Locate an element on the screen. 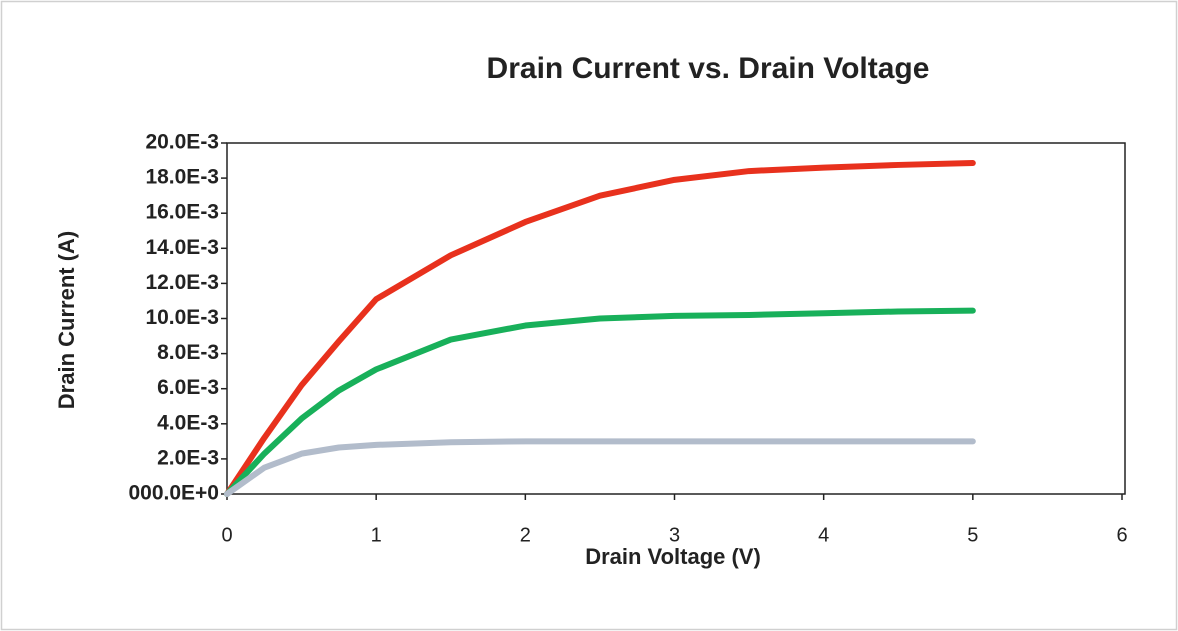 Image resolution: width=1178 pixels, height=631 pixels. y-tick-label: 12.0E-3 is located at coordinates (182, 282).